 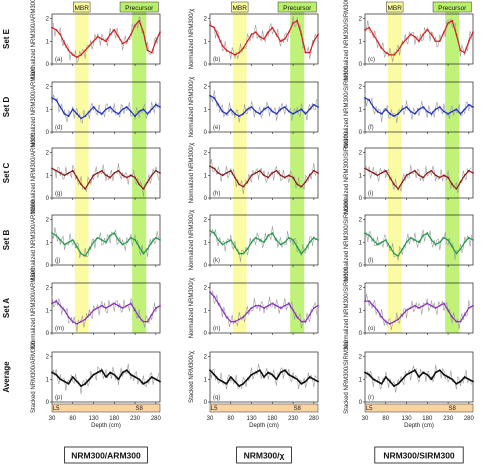 I want to click on x-tick-label: 180, so click(x=114, y=419).